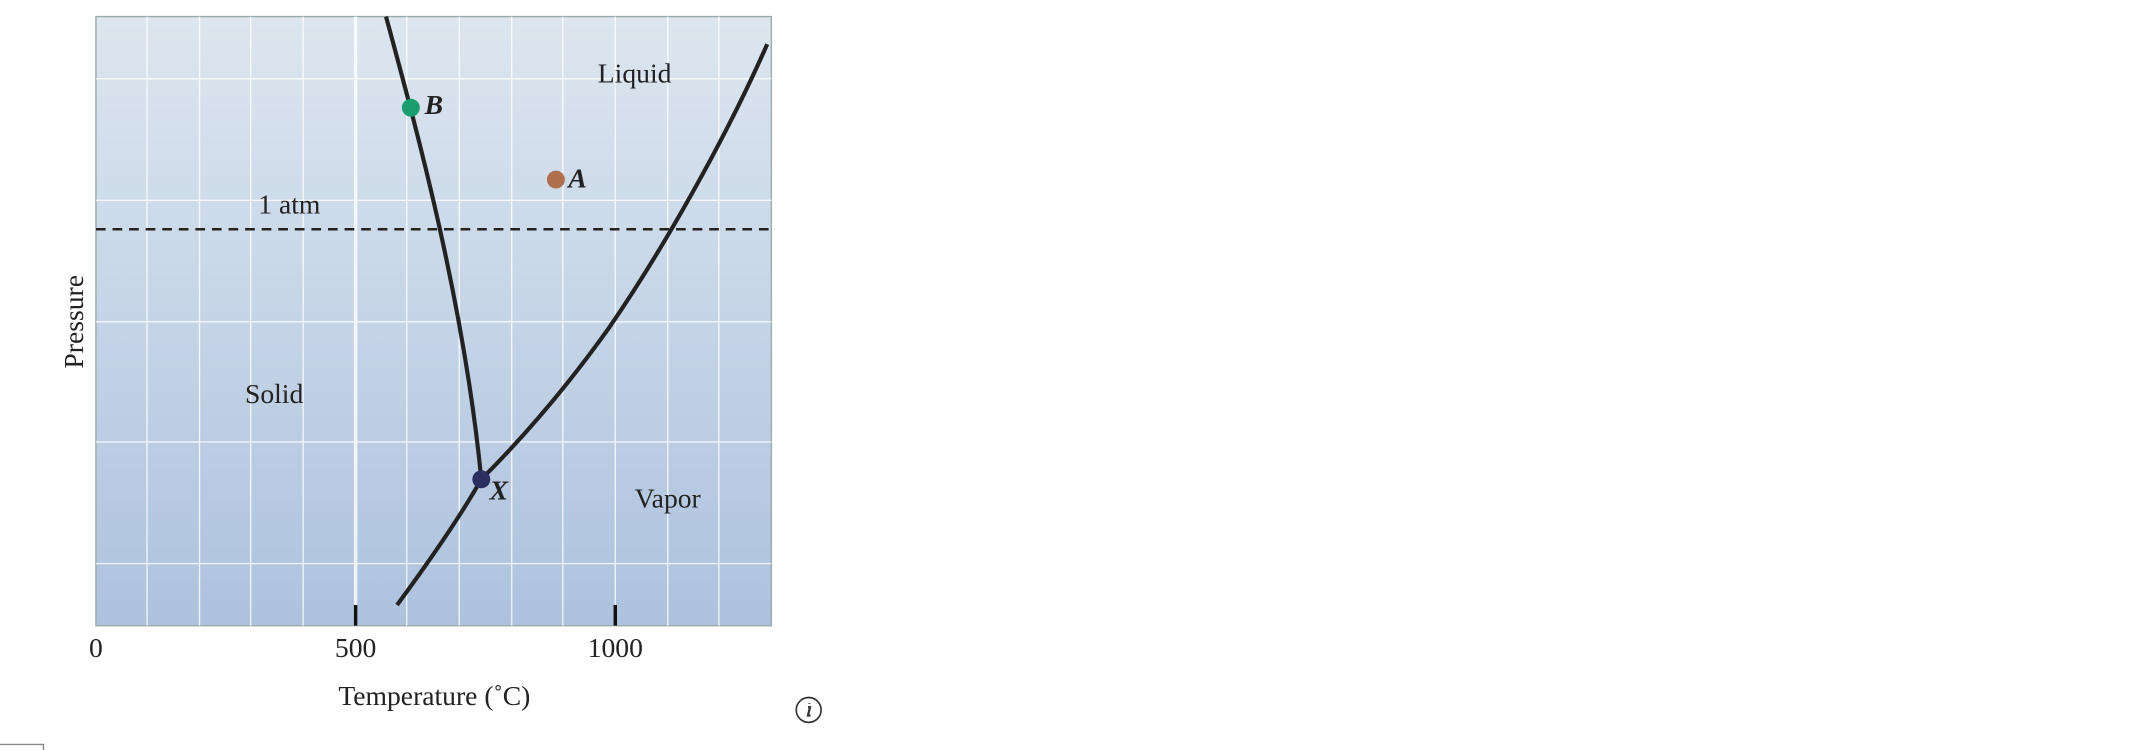 This screenshot has width=2156, height=750. I want to click on point-b, so click(410, 107).